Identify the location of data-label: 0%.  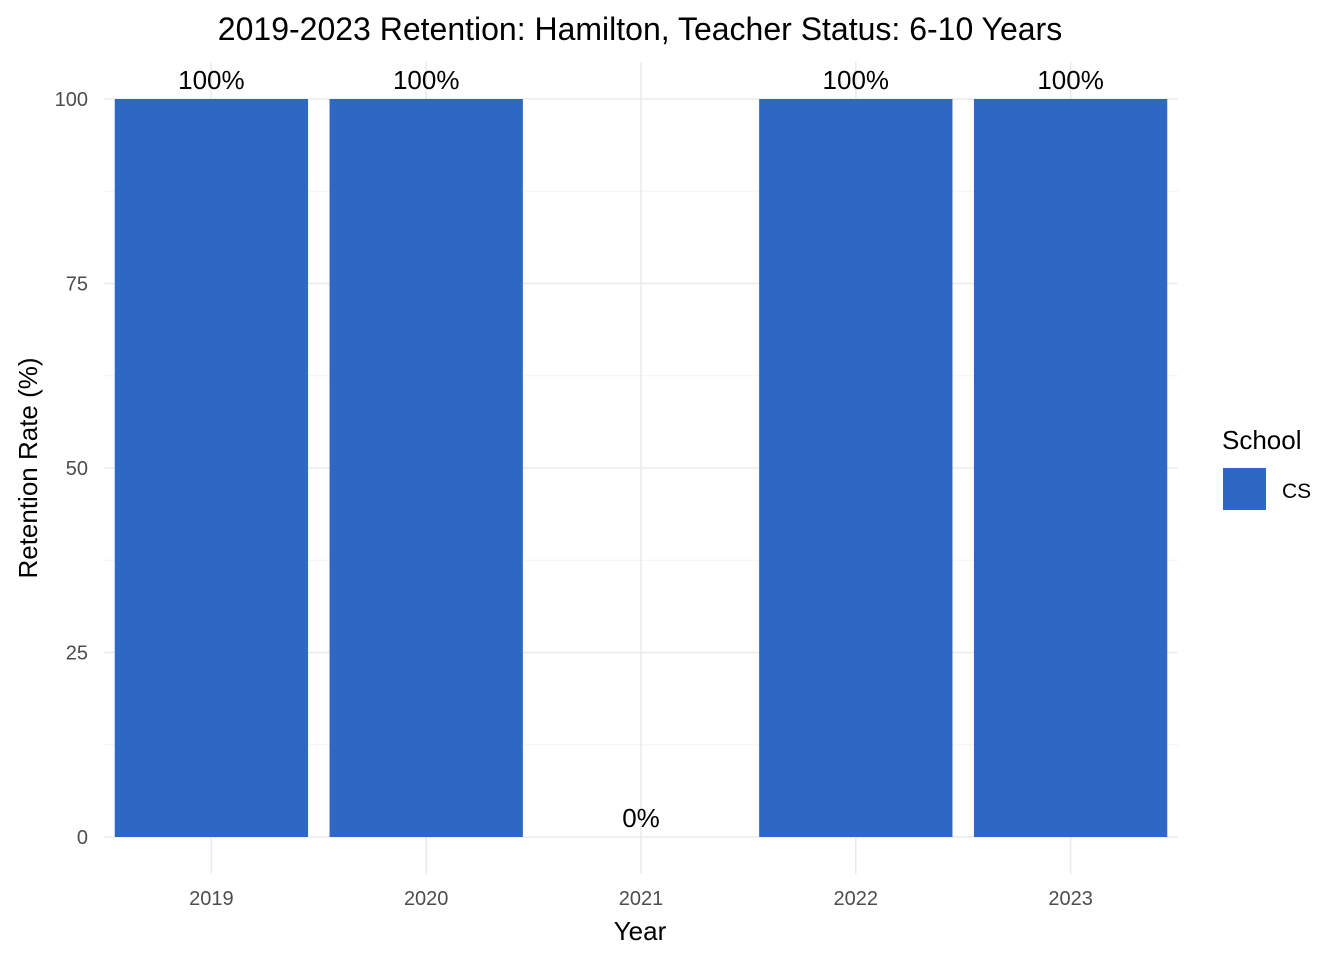
(641, 818).